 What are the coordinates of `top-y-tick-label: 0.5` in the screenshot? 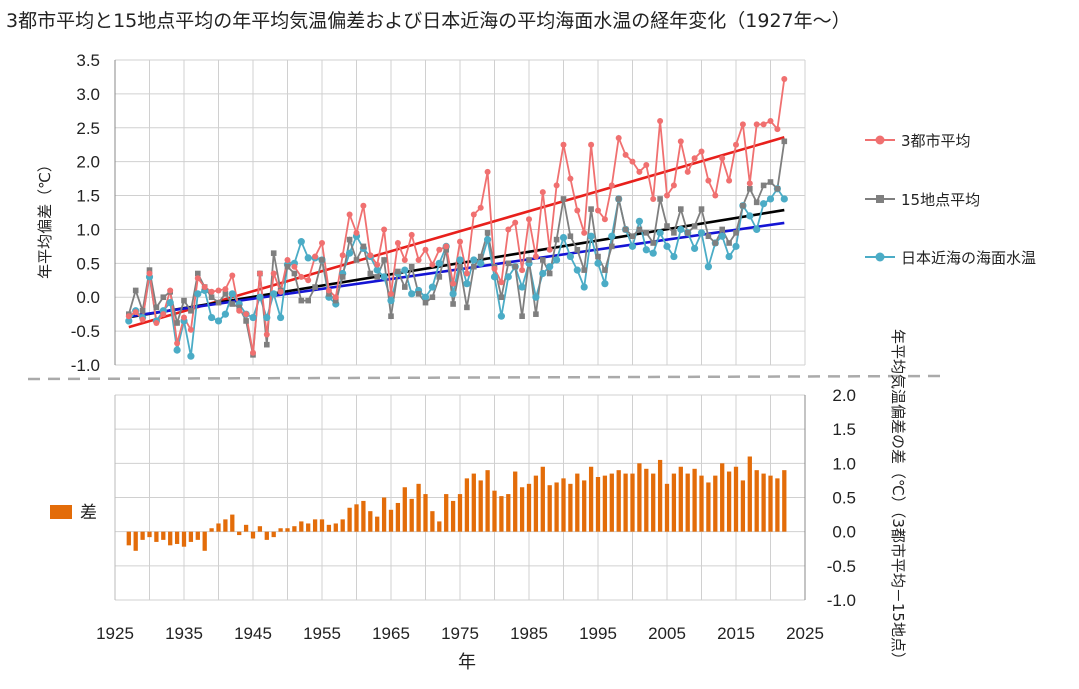 It's located at (88, 263).